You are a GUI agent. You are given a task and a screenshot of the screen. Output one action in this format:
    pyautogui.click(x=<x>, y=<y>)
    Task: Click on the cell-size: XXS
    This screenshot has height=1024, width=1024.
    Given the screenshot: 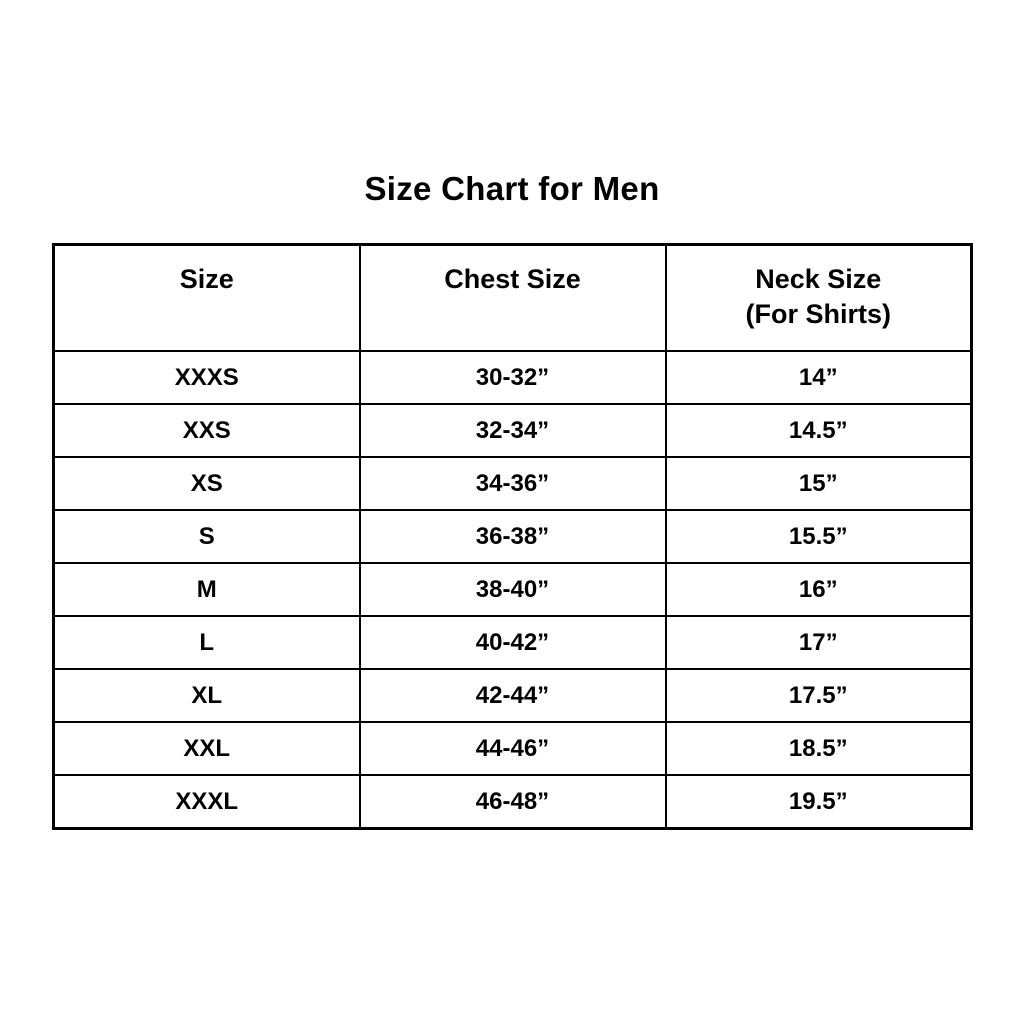 What is the action you would take?
    pyautogui.click(x=206, y=430)
    